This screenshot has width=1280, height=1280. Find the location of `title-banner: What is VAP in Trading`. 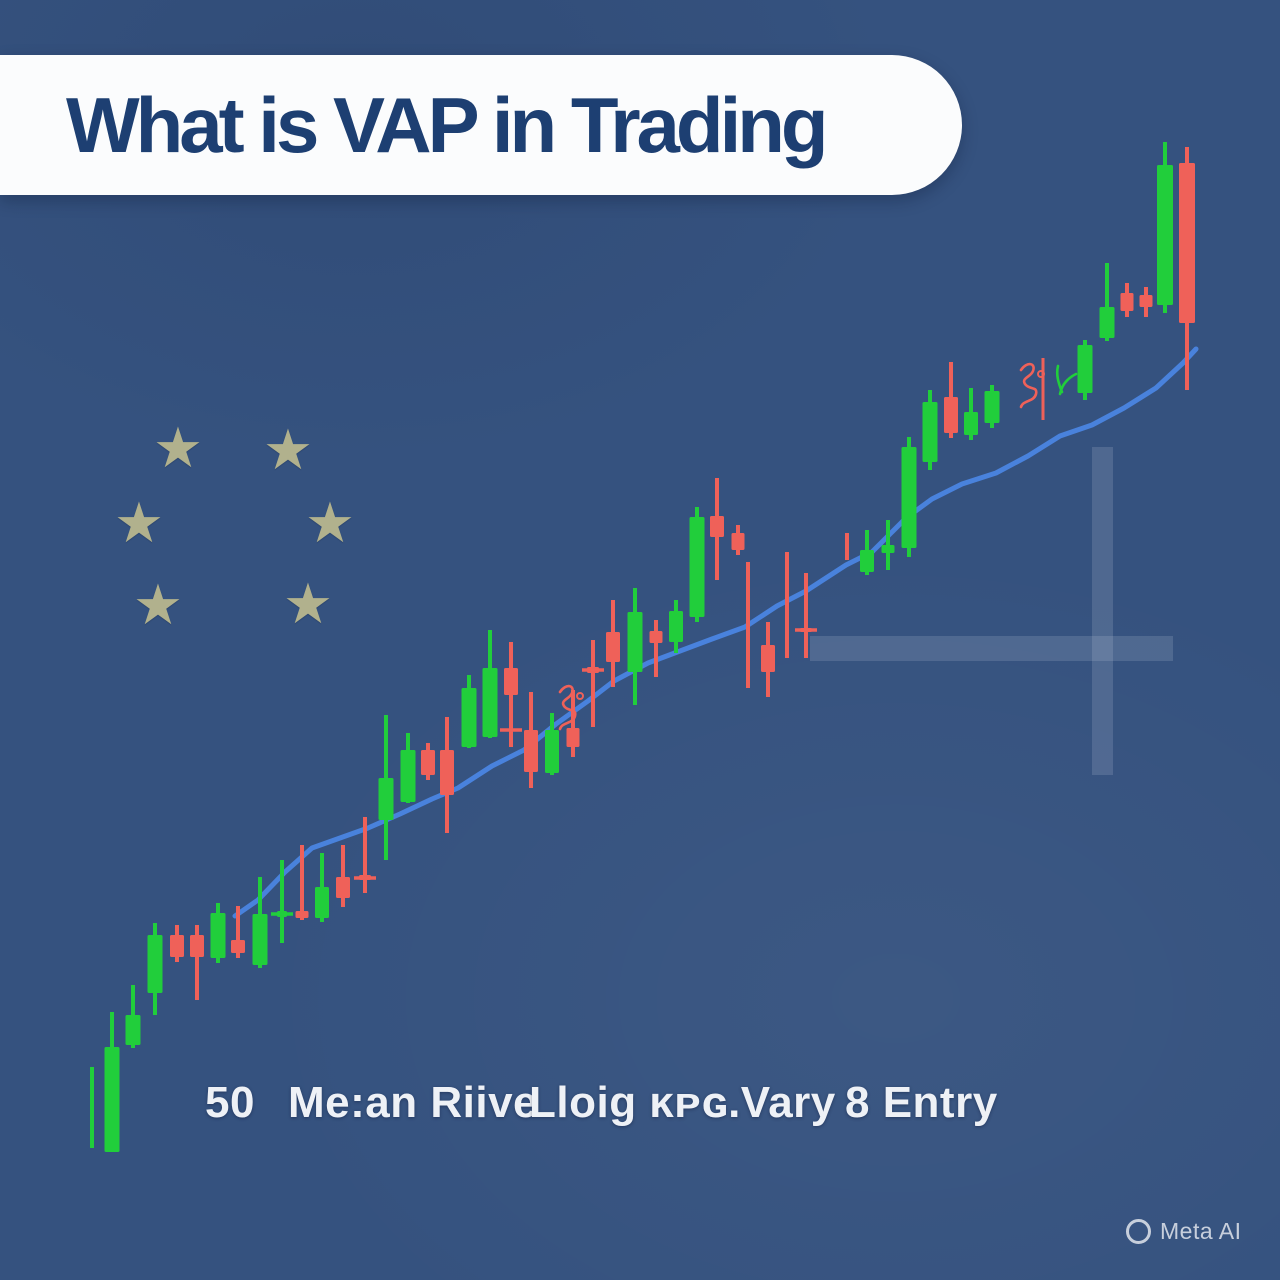

title-banner: What is VAP in Trading is located at coordinates (481, 125).